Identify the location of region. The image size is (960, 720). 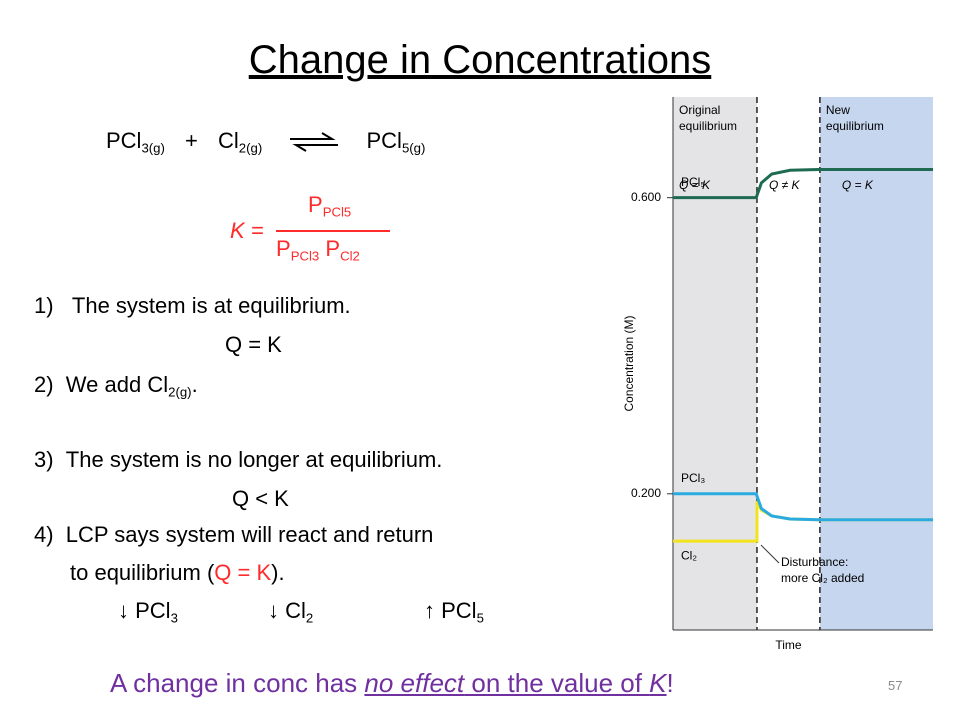
(876, 363).